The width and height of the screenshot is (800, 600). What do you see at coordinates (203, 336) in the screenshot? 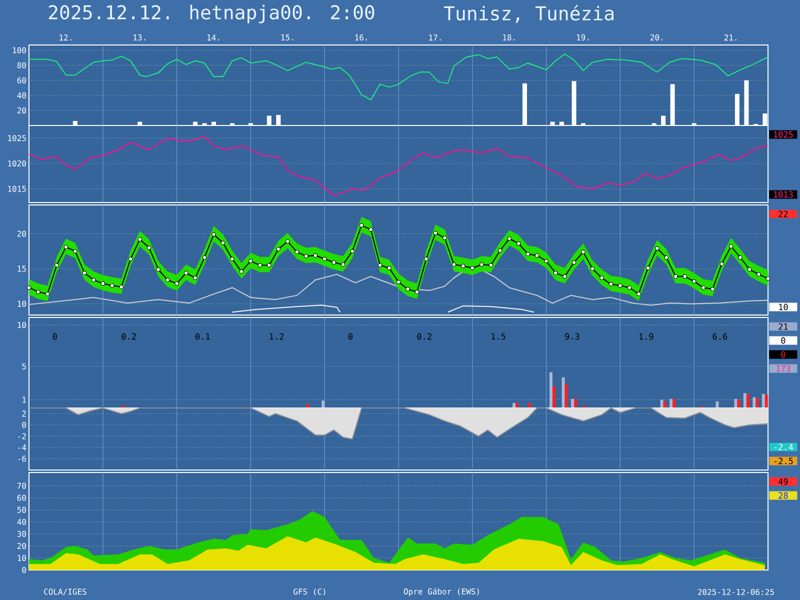
I see `annotation: 0.1` at bounding box center [203, 336].